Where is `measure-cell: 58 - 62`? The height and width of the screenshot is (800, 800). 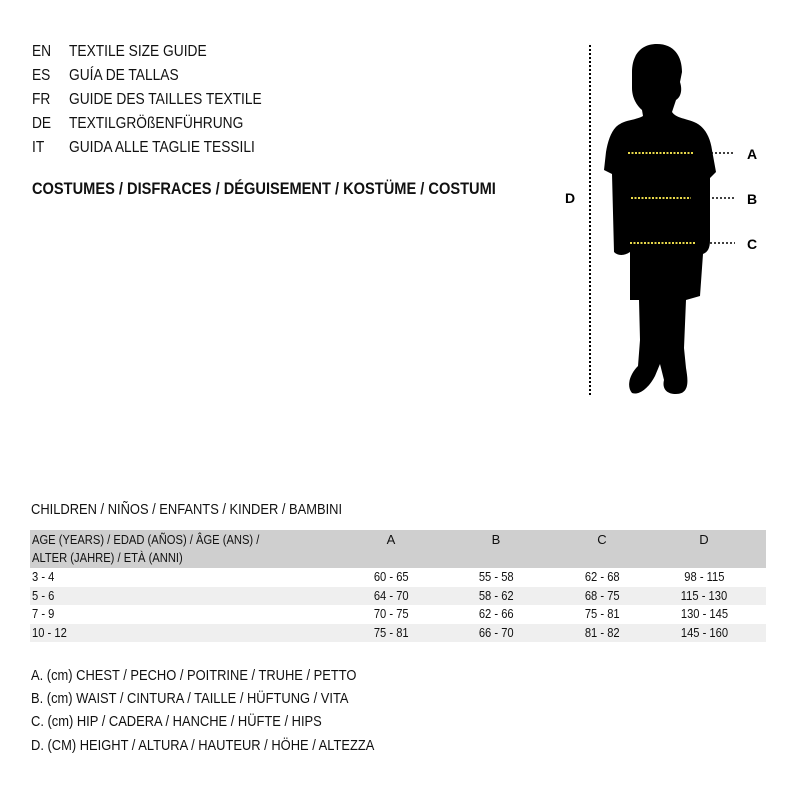 measure-cell: 58 - 62 is located at coordinates (496, 596).